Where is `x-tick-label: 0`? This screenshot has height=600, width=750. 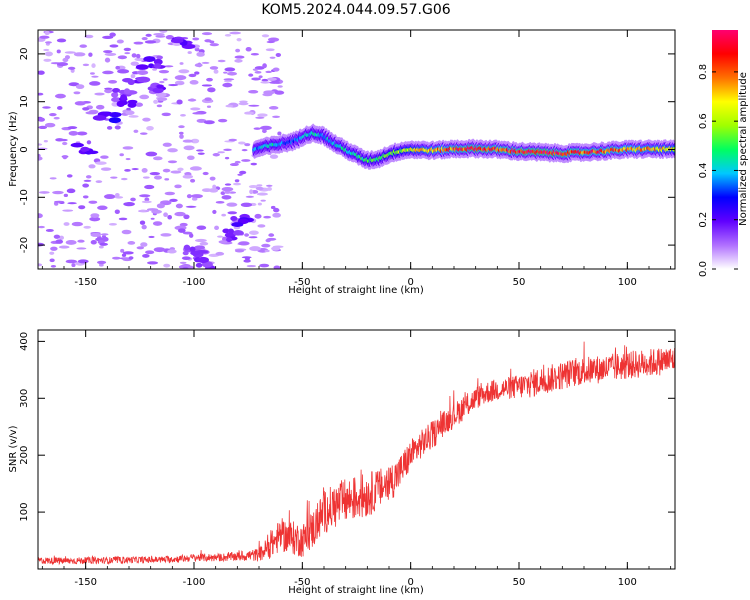 x-tick-label: 0 is located at coordinates (410, 582).